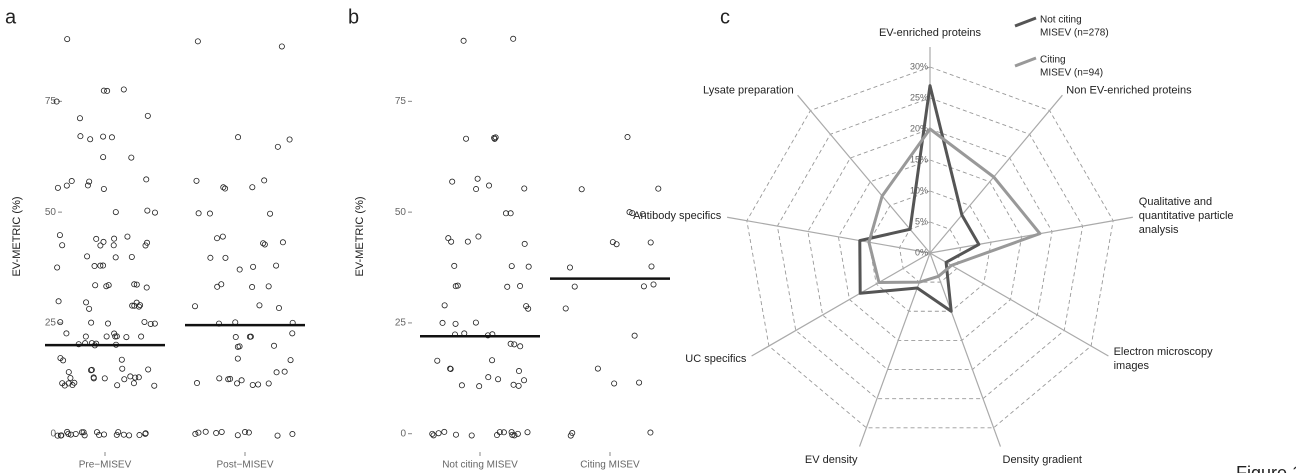 The image size is (1296, 473). What do you see at coordinates (965, 349) in the screenshot?
I see `spoke` at bounding box center [965, 349].